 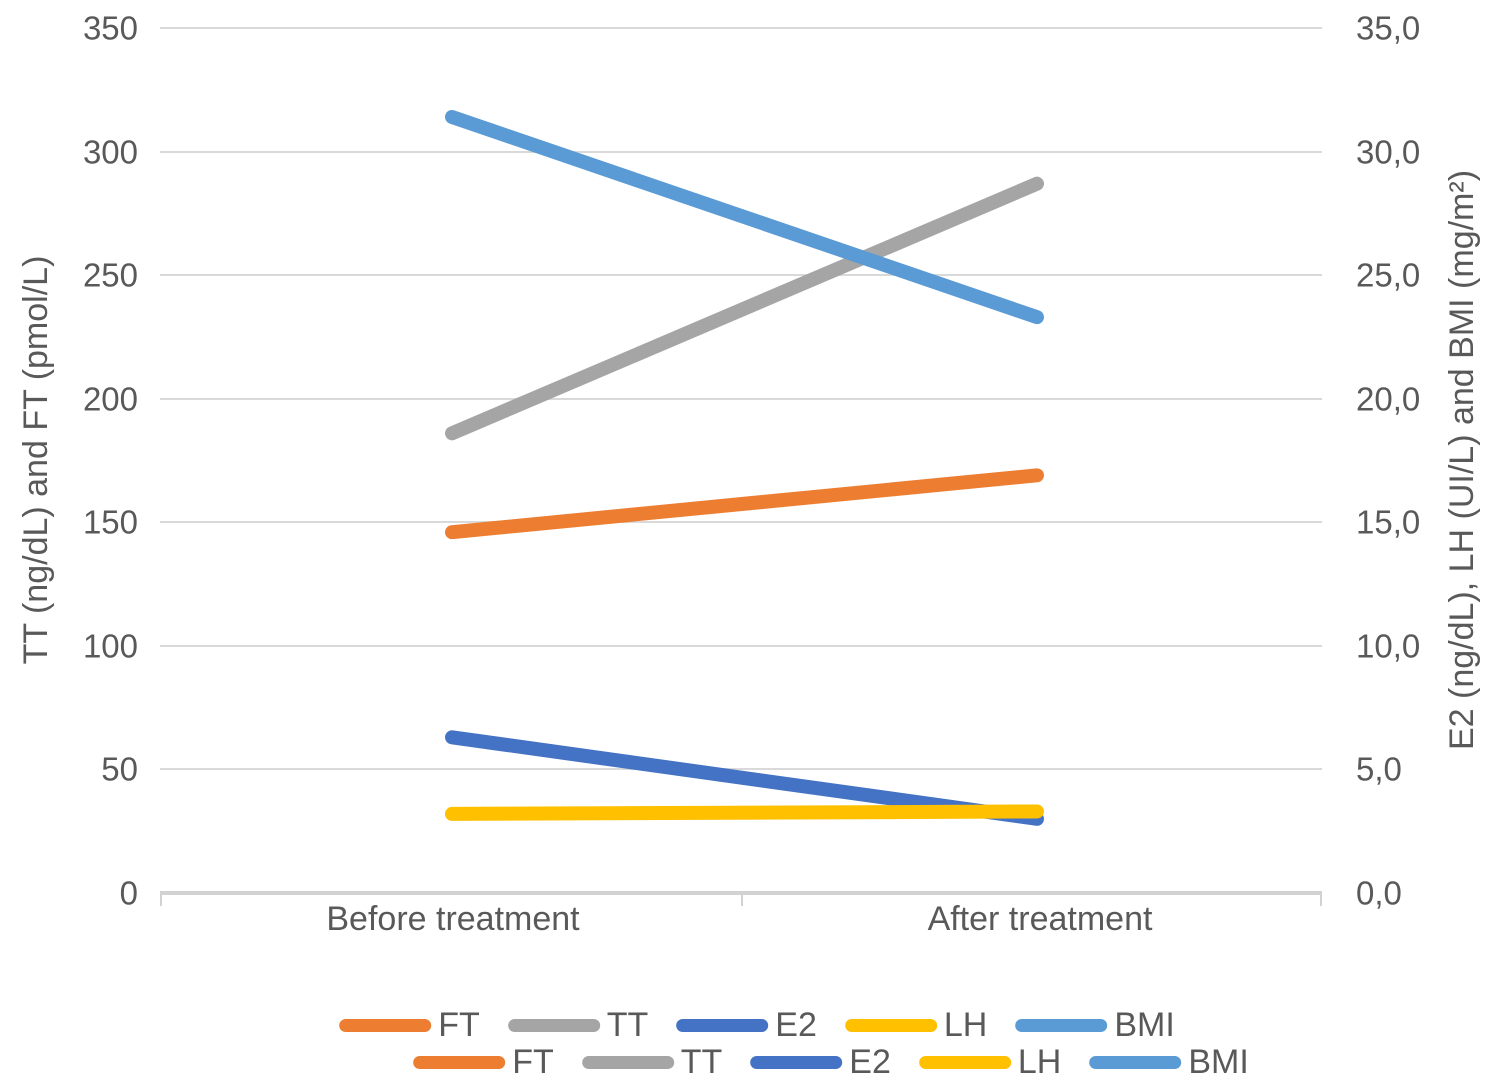 What do you see at coordinates (453, 919) in the screenshot?
I see `x-category-label-before: Before treatment` at bounding box center [453, 919].